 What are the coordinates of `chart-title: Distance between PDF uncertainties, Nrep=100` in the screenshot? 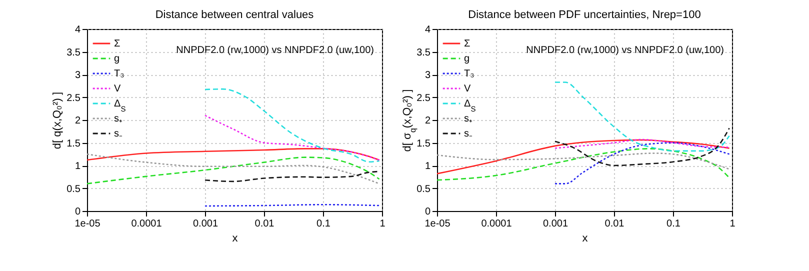 It's located at (584, 15).